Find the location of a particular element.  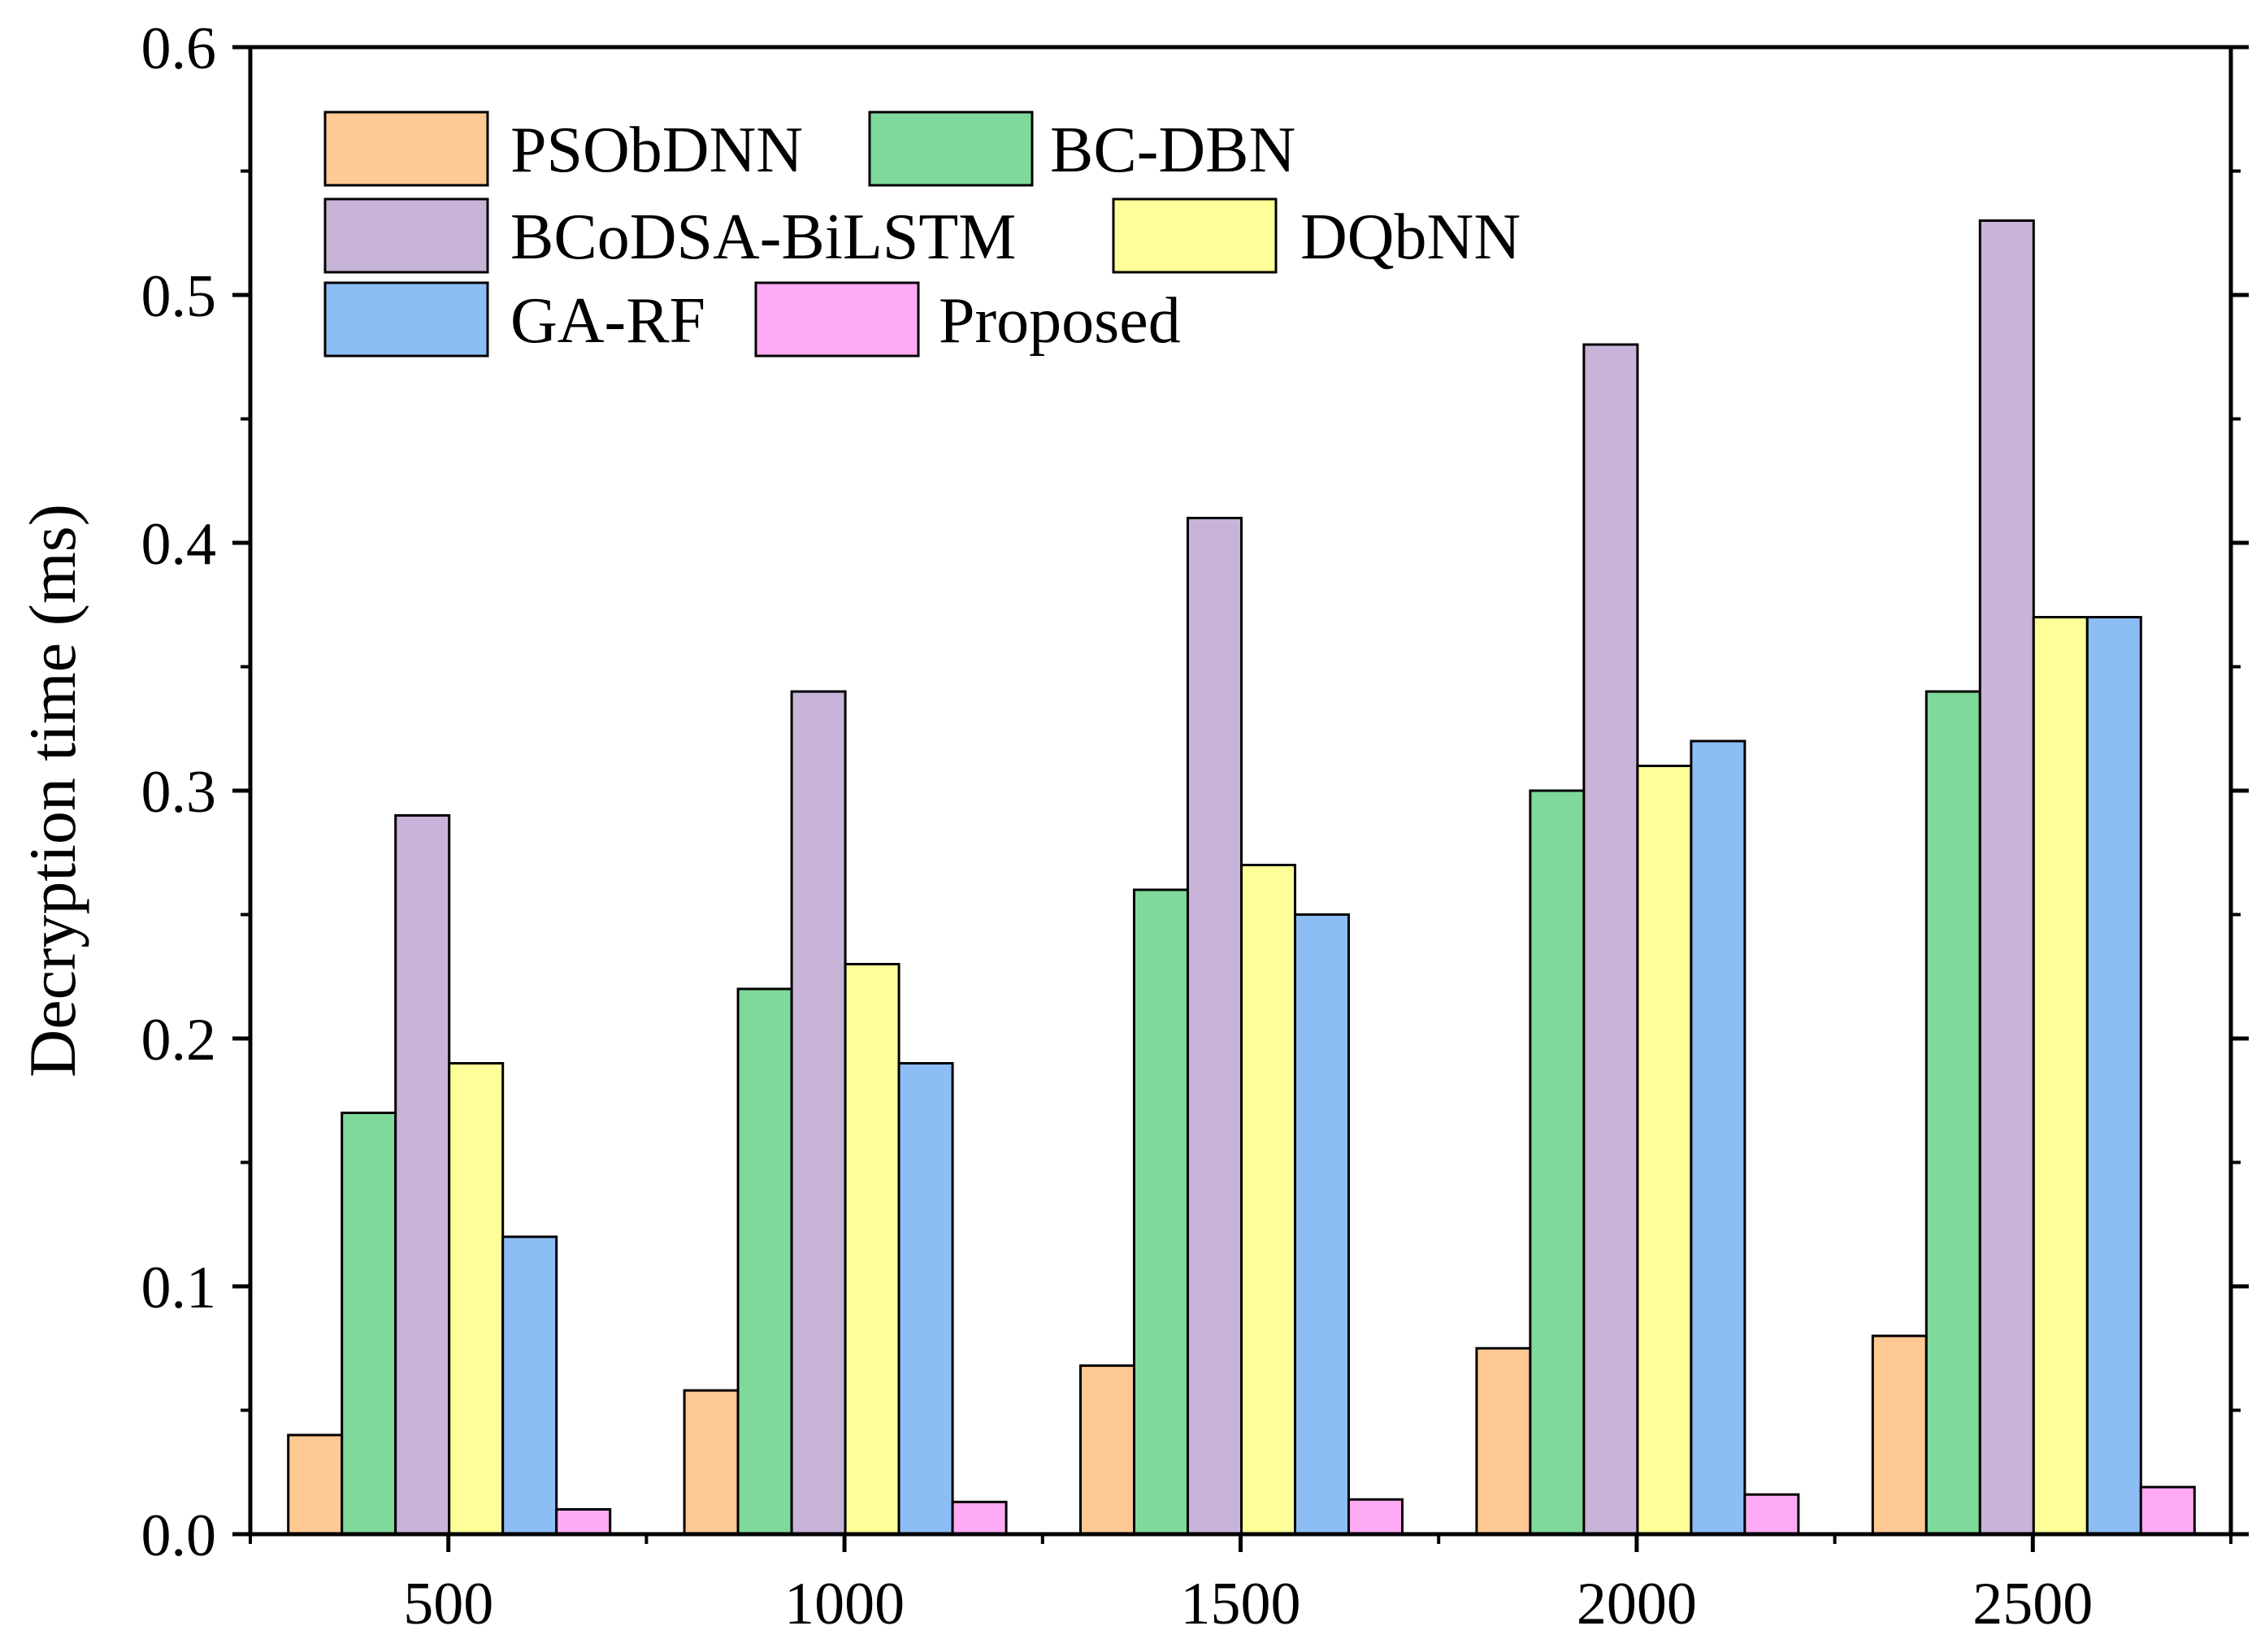

y-axis-title: Decryption time (ms) is located at coordinates (52, 791).